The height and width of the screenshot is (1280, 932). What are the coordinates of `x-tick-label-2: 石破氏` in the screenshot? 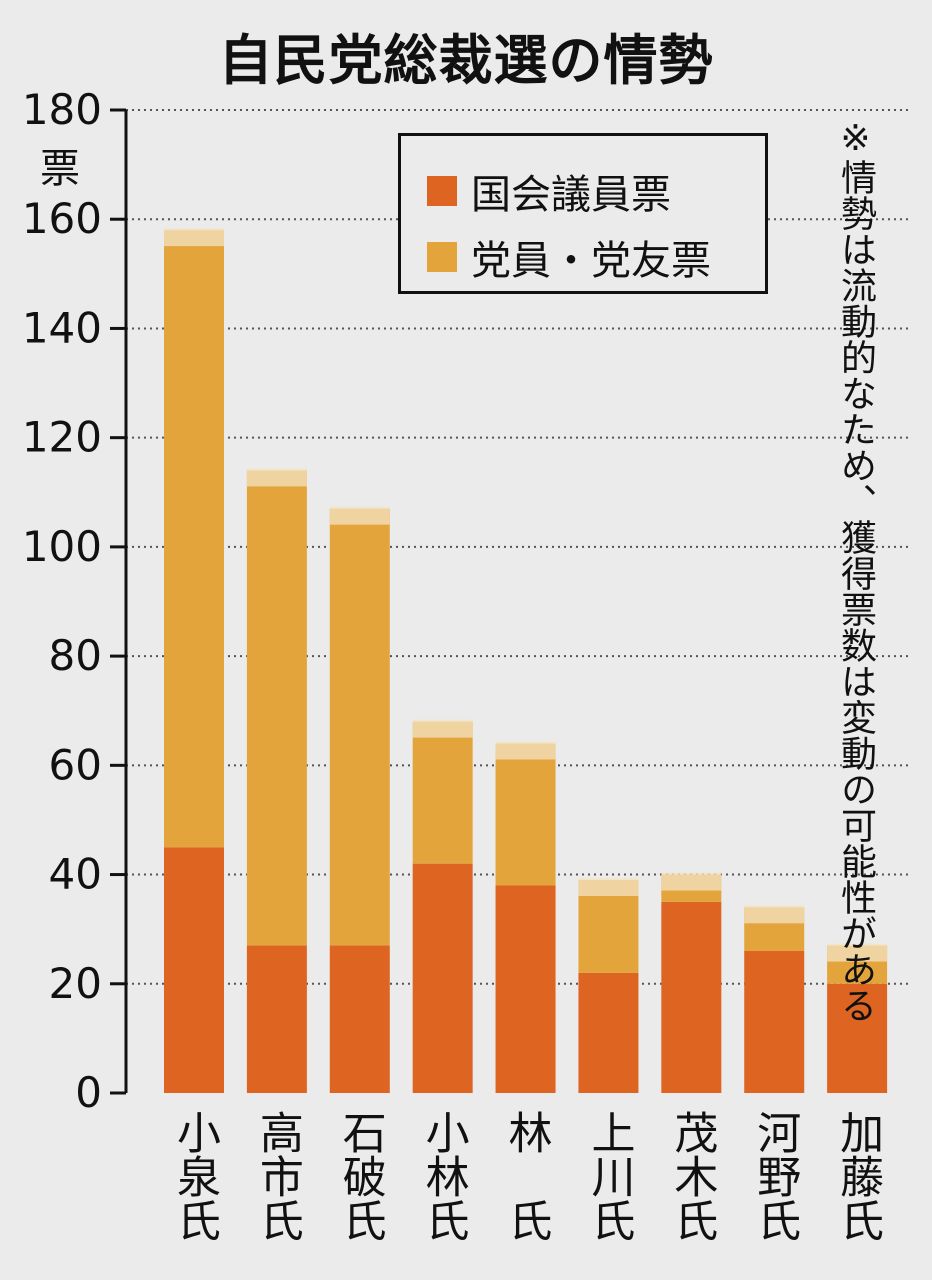 It's located at (360, 1176).